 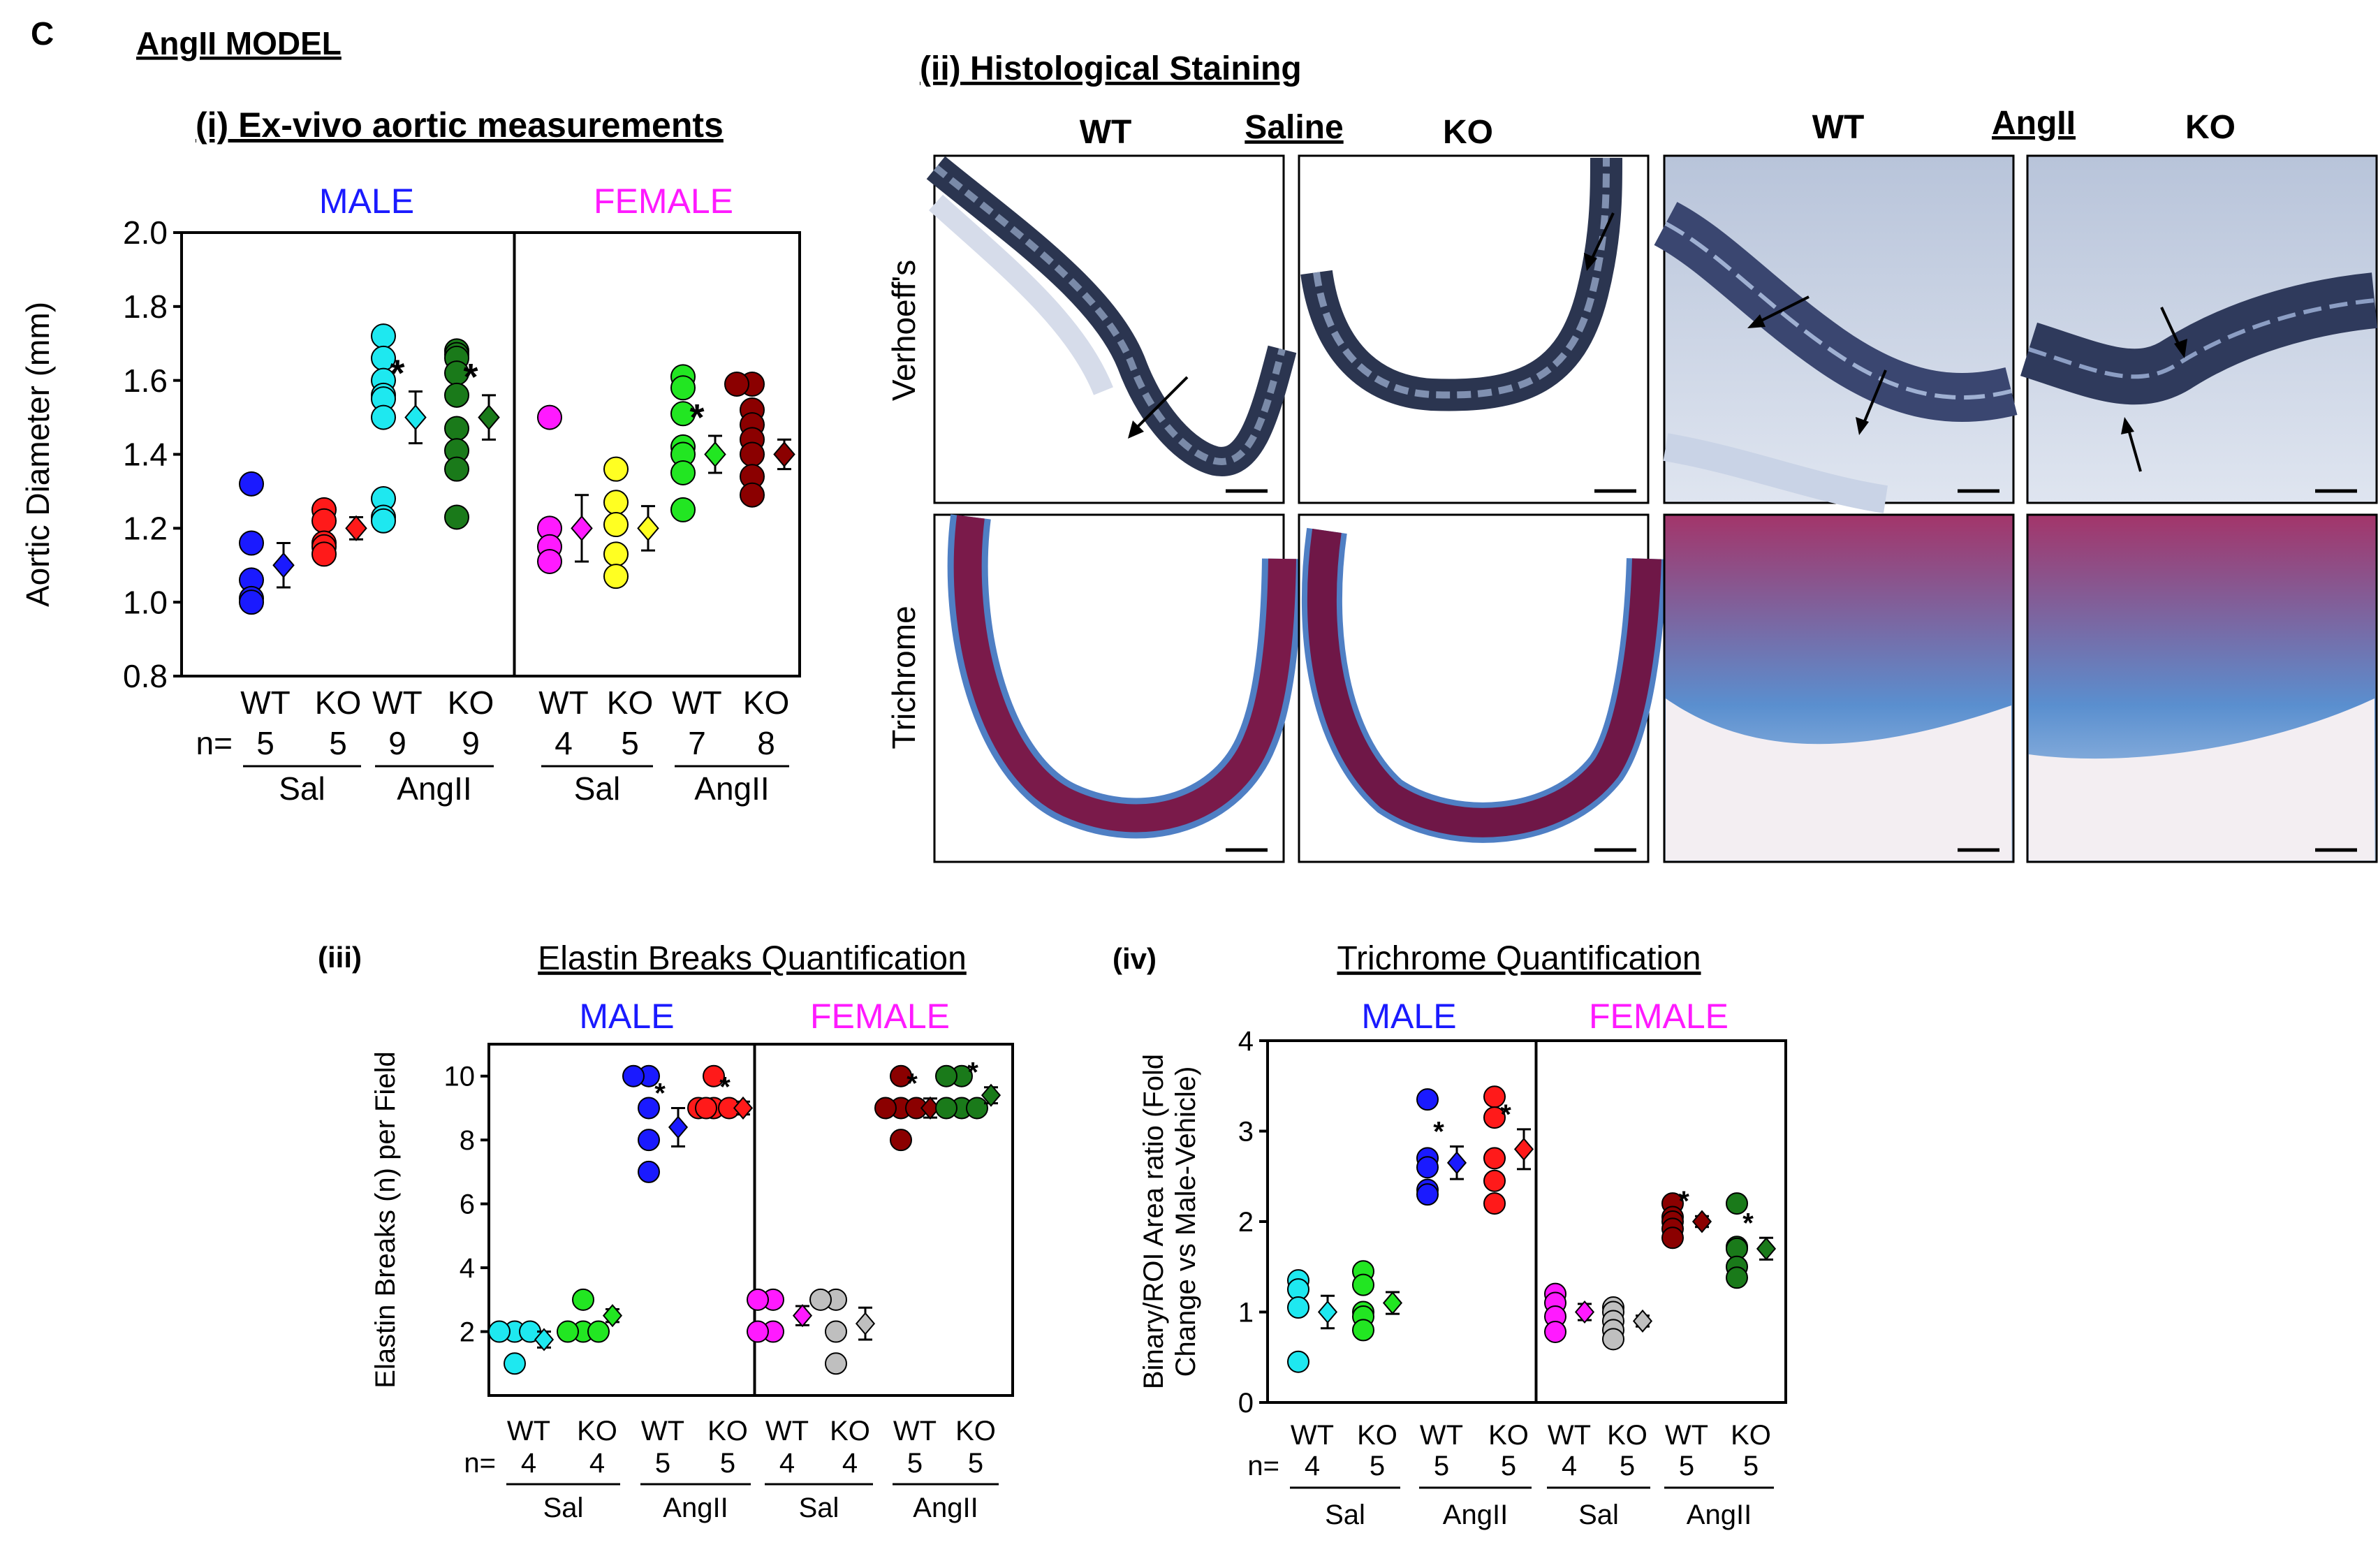 What do you see at coordinates (1106, 132) in the screenshot?
I see `hist-col-wt-saline: WT` at bounding box center [1106, 132].